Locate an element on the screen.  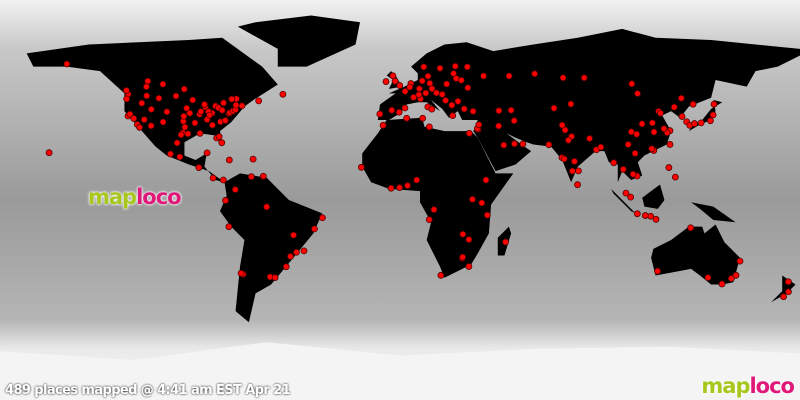
logo-part-map: map is located at coordinates (112, 197).